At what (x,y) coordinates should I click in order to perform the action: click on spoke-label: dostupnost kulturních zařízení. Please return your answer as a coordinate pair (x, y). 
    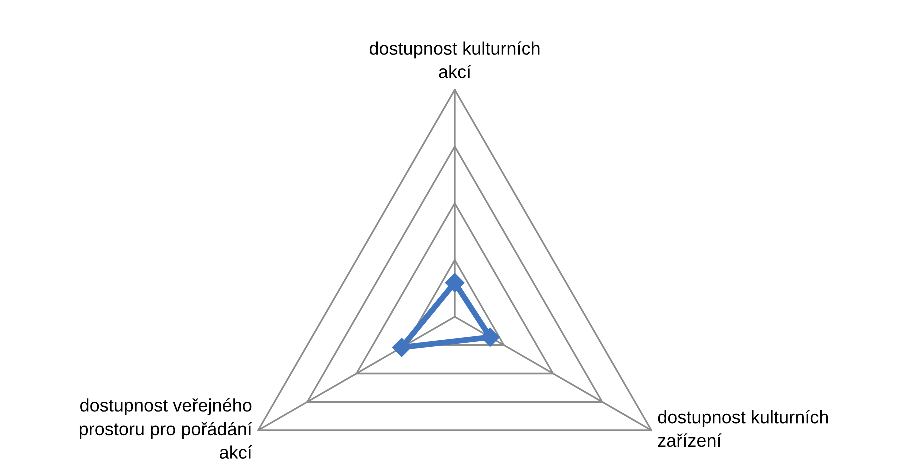
    Looking at the image, I should click on (743, 429).